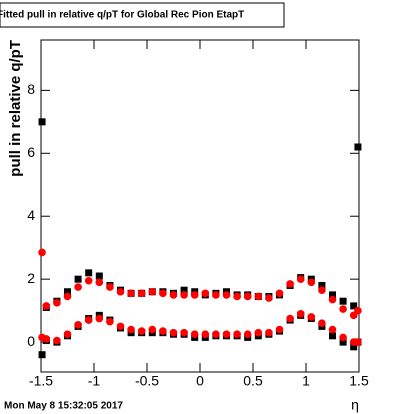 The image size is (400, 414). Describe the element at coordinates (147, 381) in the screenshot. I see `x-tick-label: -0.5` at that location.